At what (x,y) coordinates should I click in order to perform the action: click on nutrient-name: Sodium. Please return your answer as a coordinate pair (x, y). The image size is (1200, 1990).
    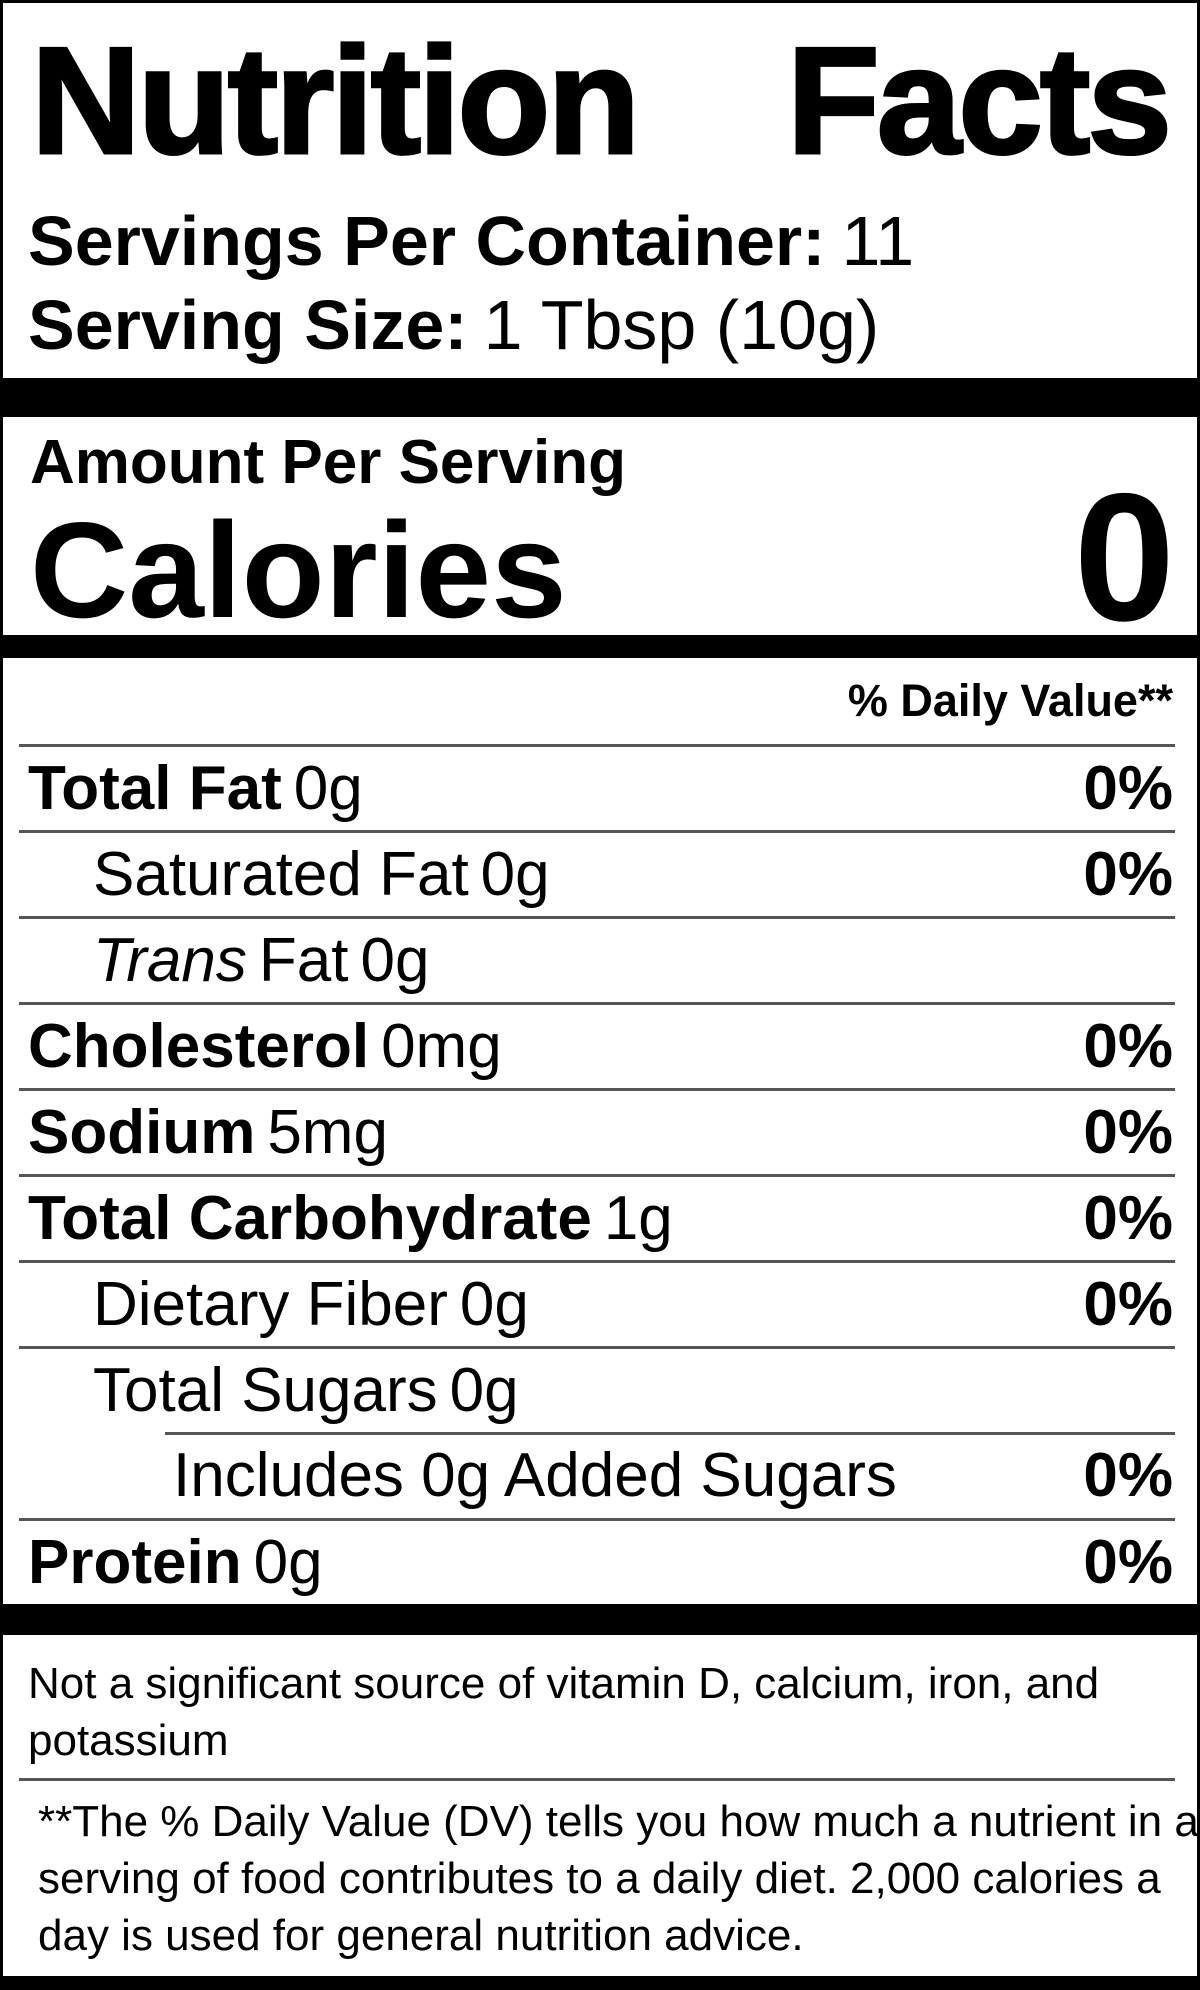
    Looking at the image, I should click on (142, 1132).